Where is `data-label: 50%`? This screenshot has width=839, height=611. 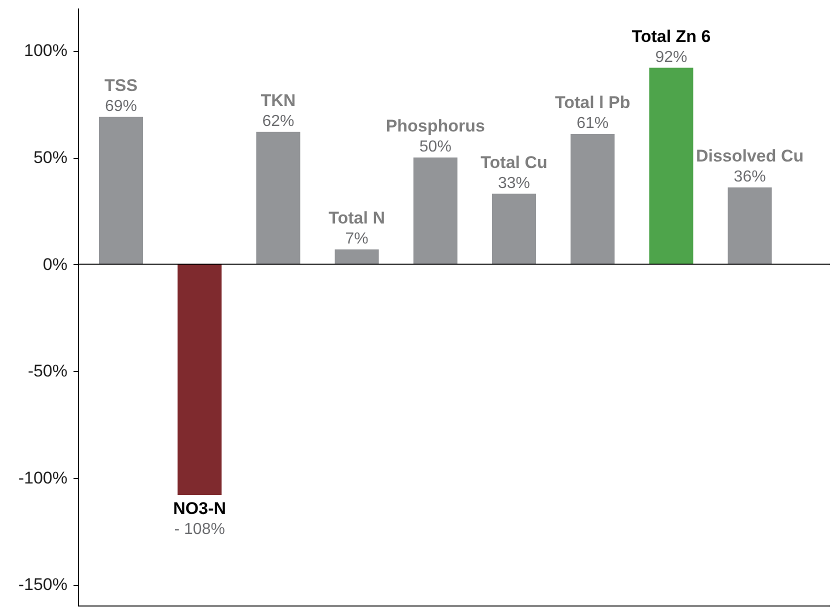
data-label: 50% is located at coordinates (435, 147).